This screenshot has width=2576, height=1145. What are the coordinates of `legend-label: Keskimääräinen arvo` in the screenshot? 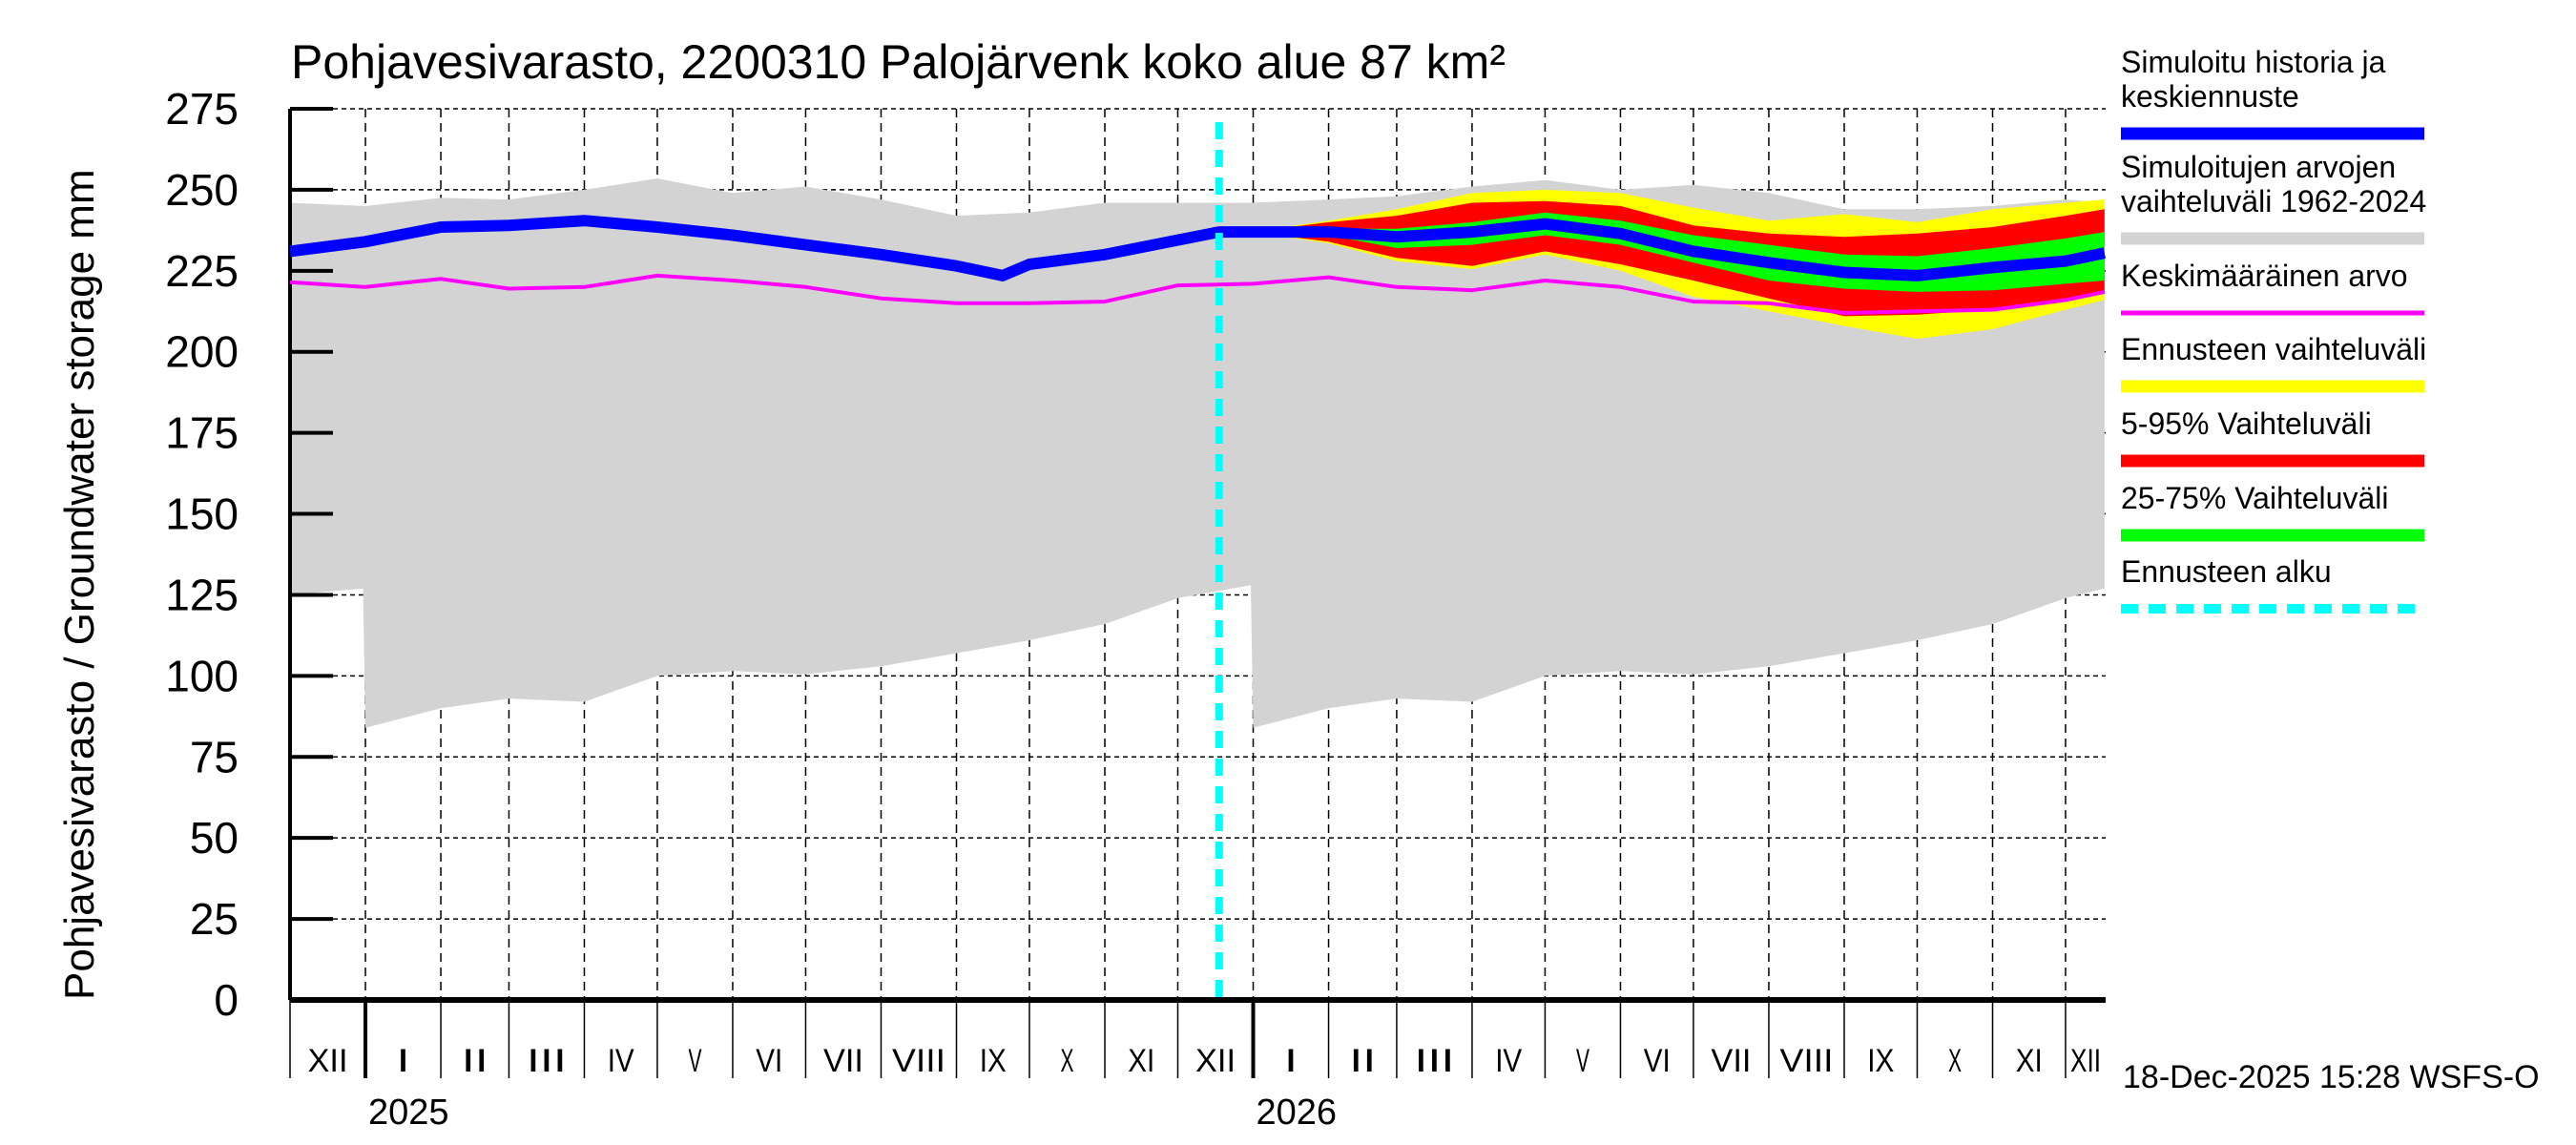 It's located at (2264, 276).